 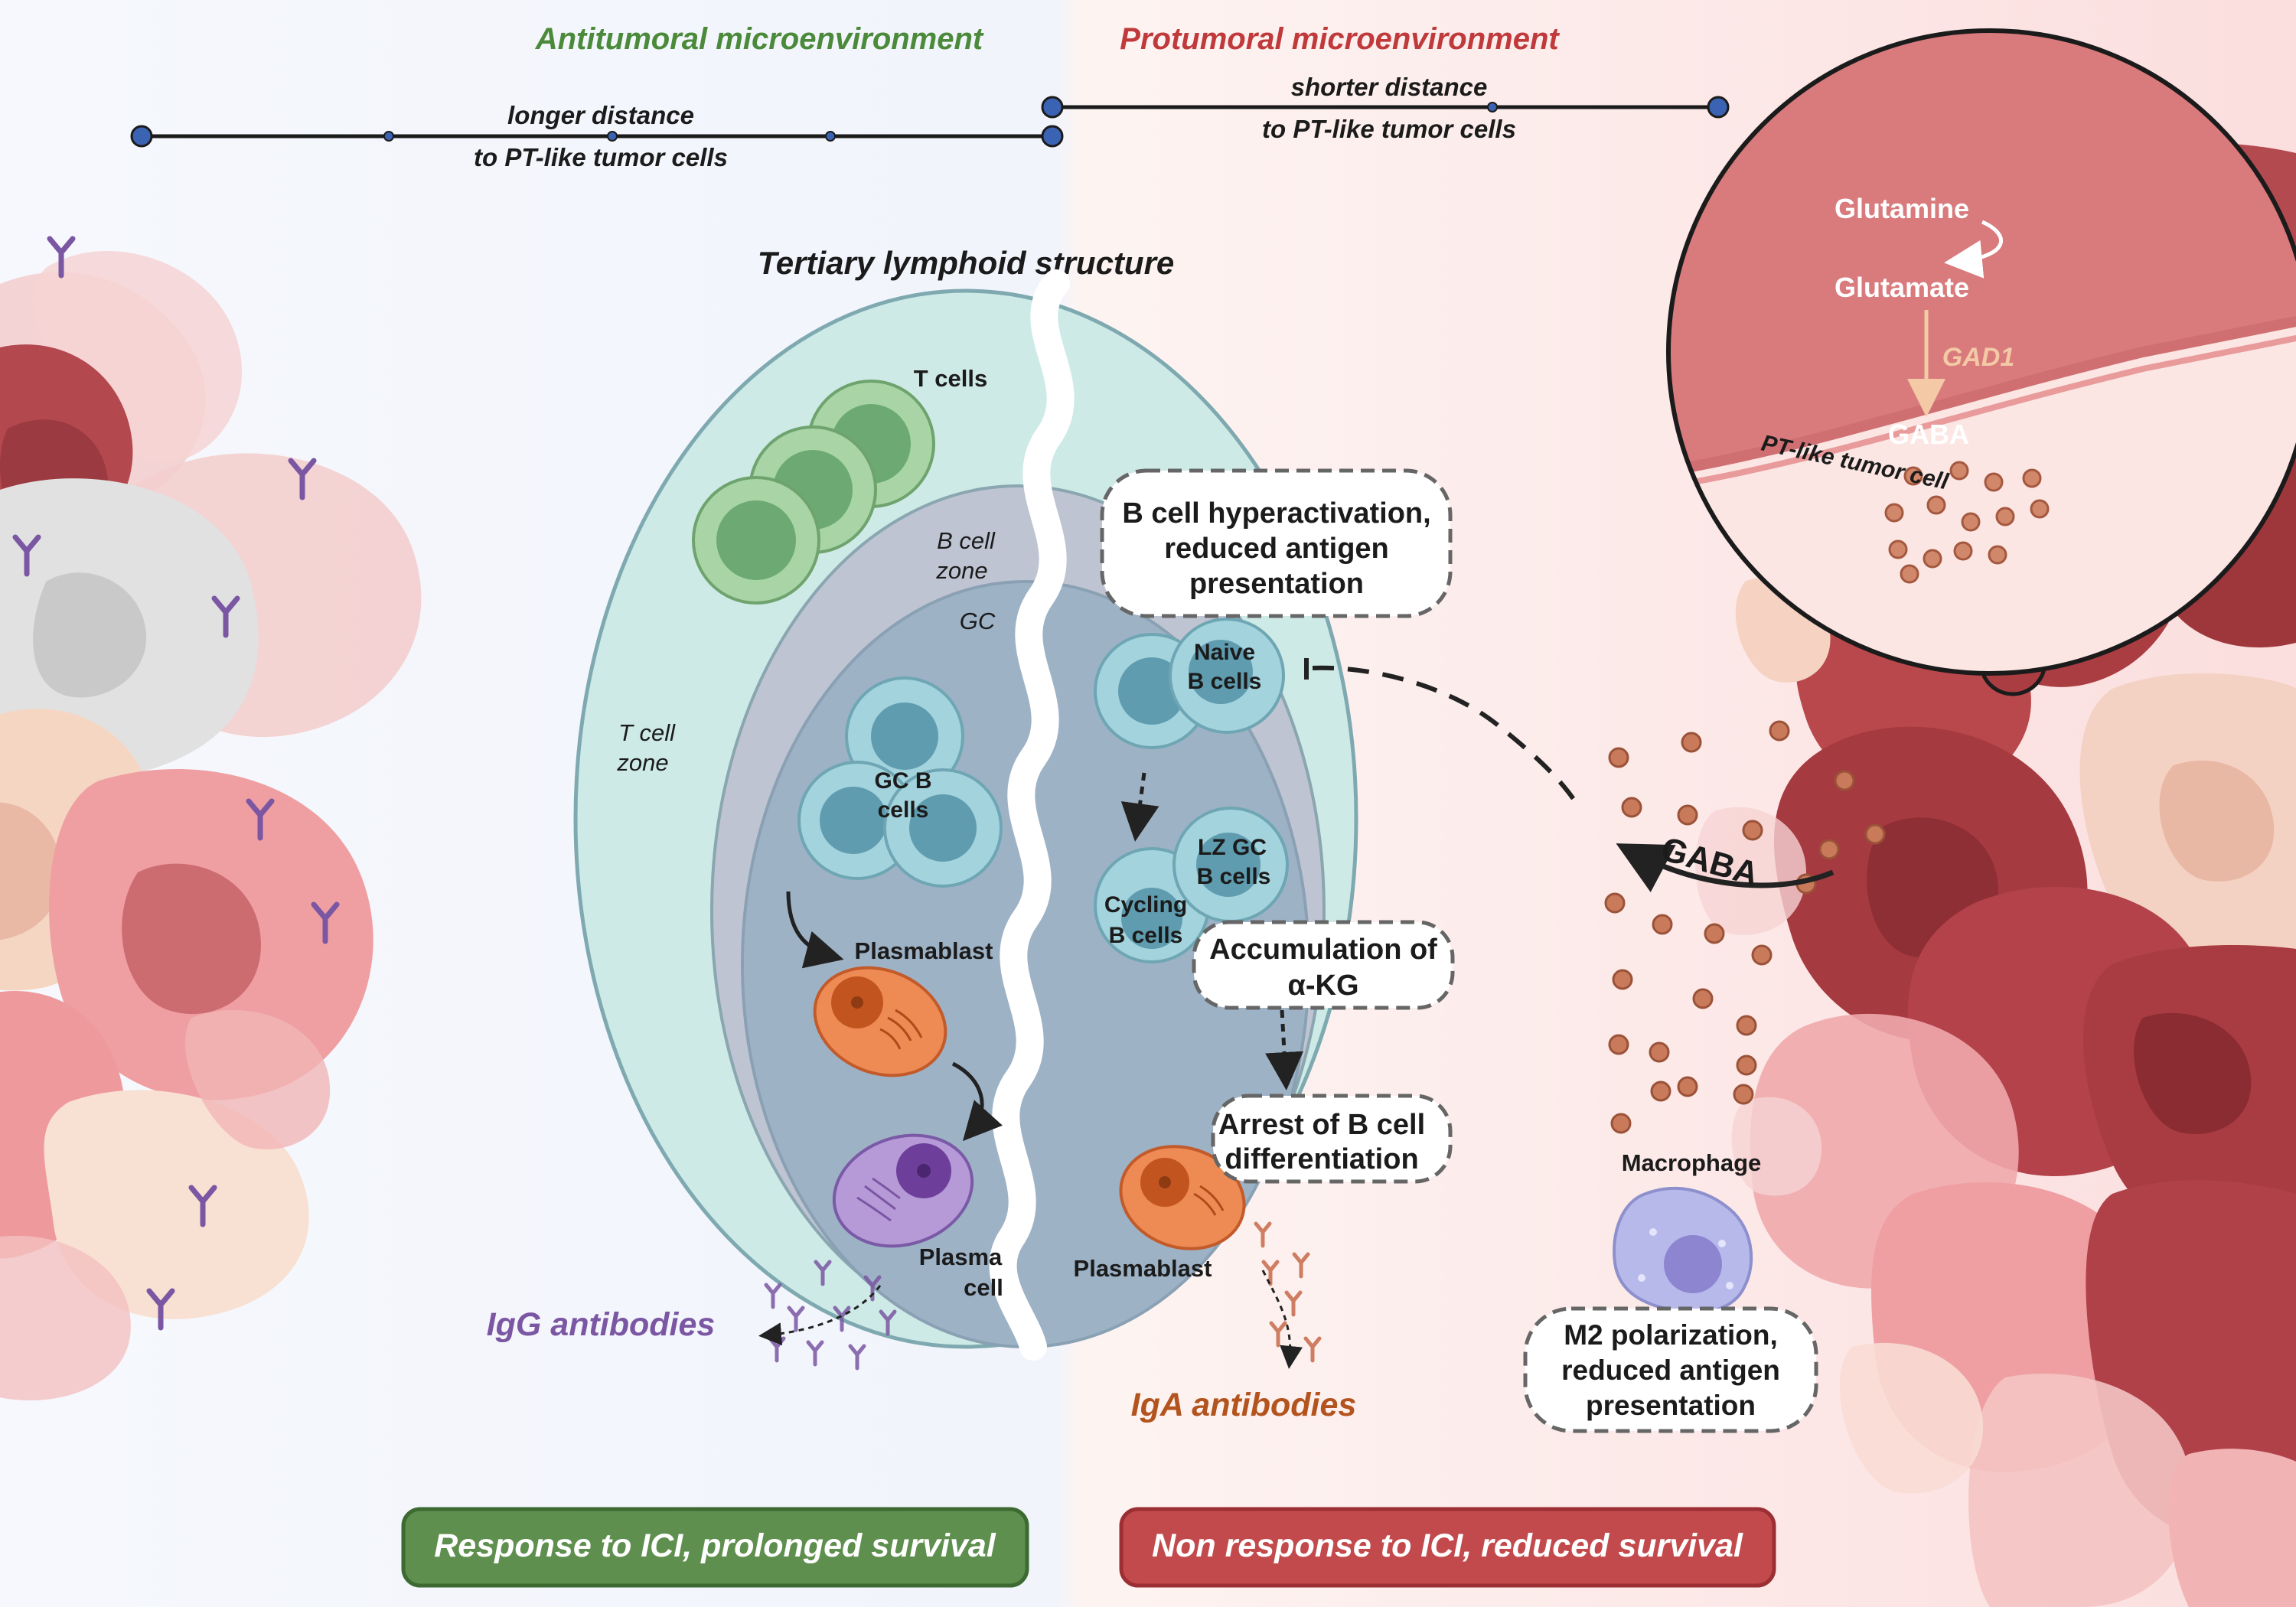 I want to click on akg-text: α-KG, so click(x=1322, y=986).